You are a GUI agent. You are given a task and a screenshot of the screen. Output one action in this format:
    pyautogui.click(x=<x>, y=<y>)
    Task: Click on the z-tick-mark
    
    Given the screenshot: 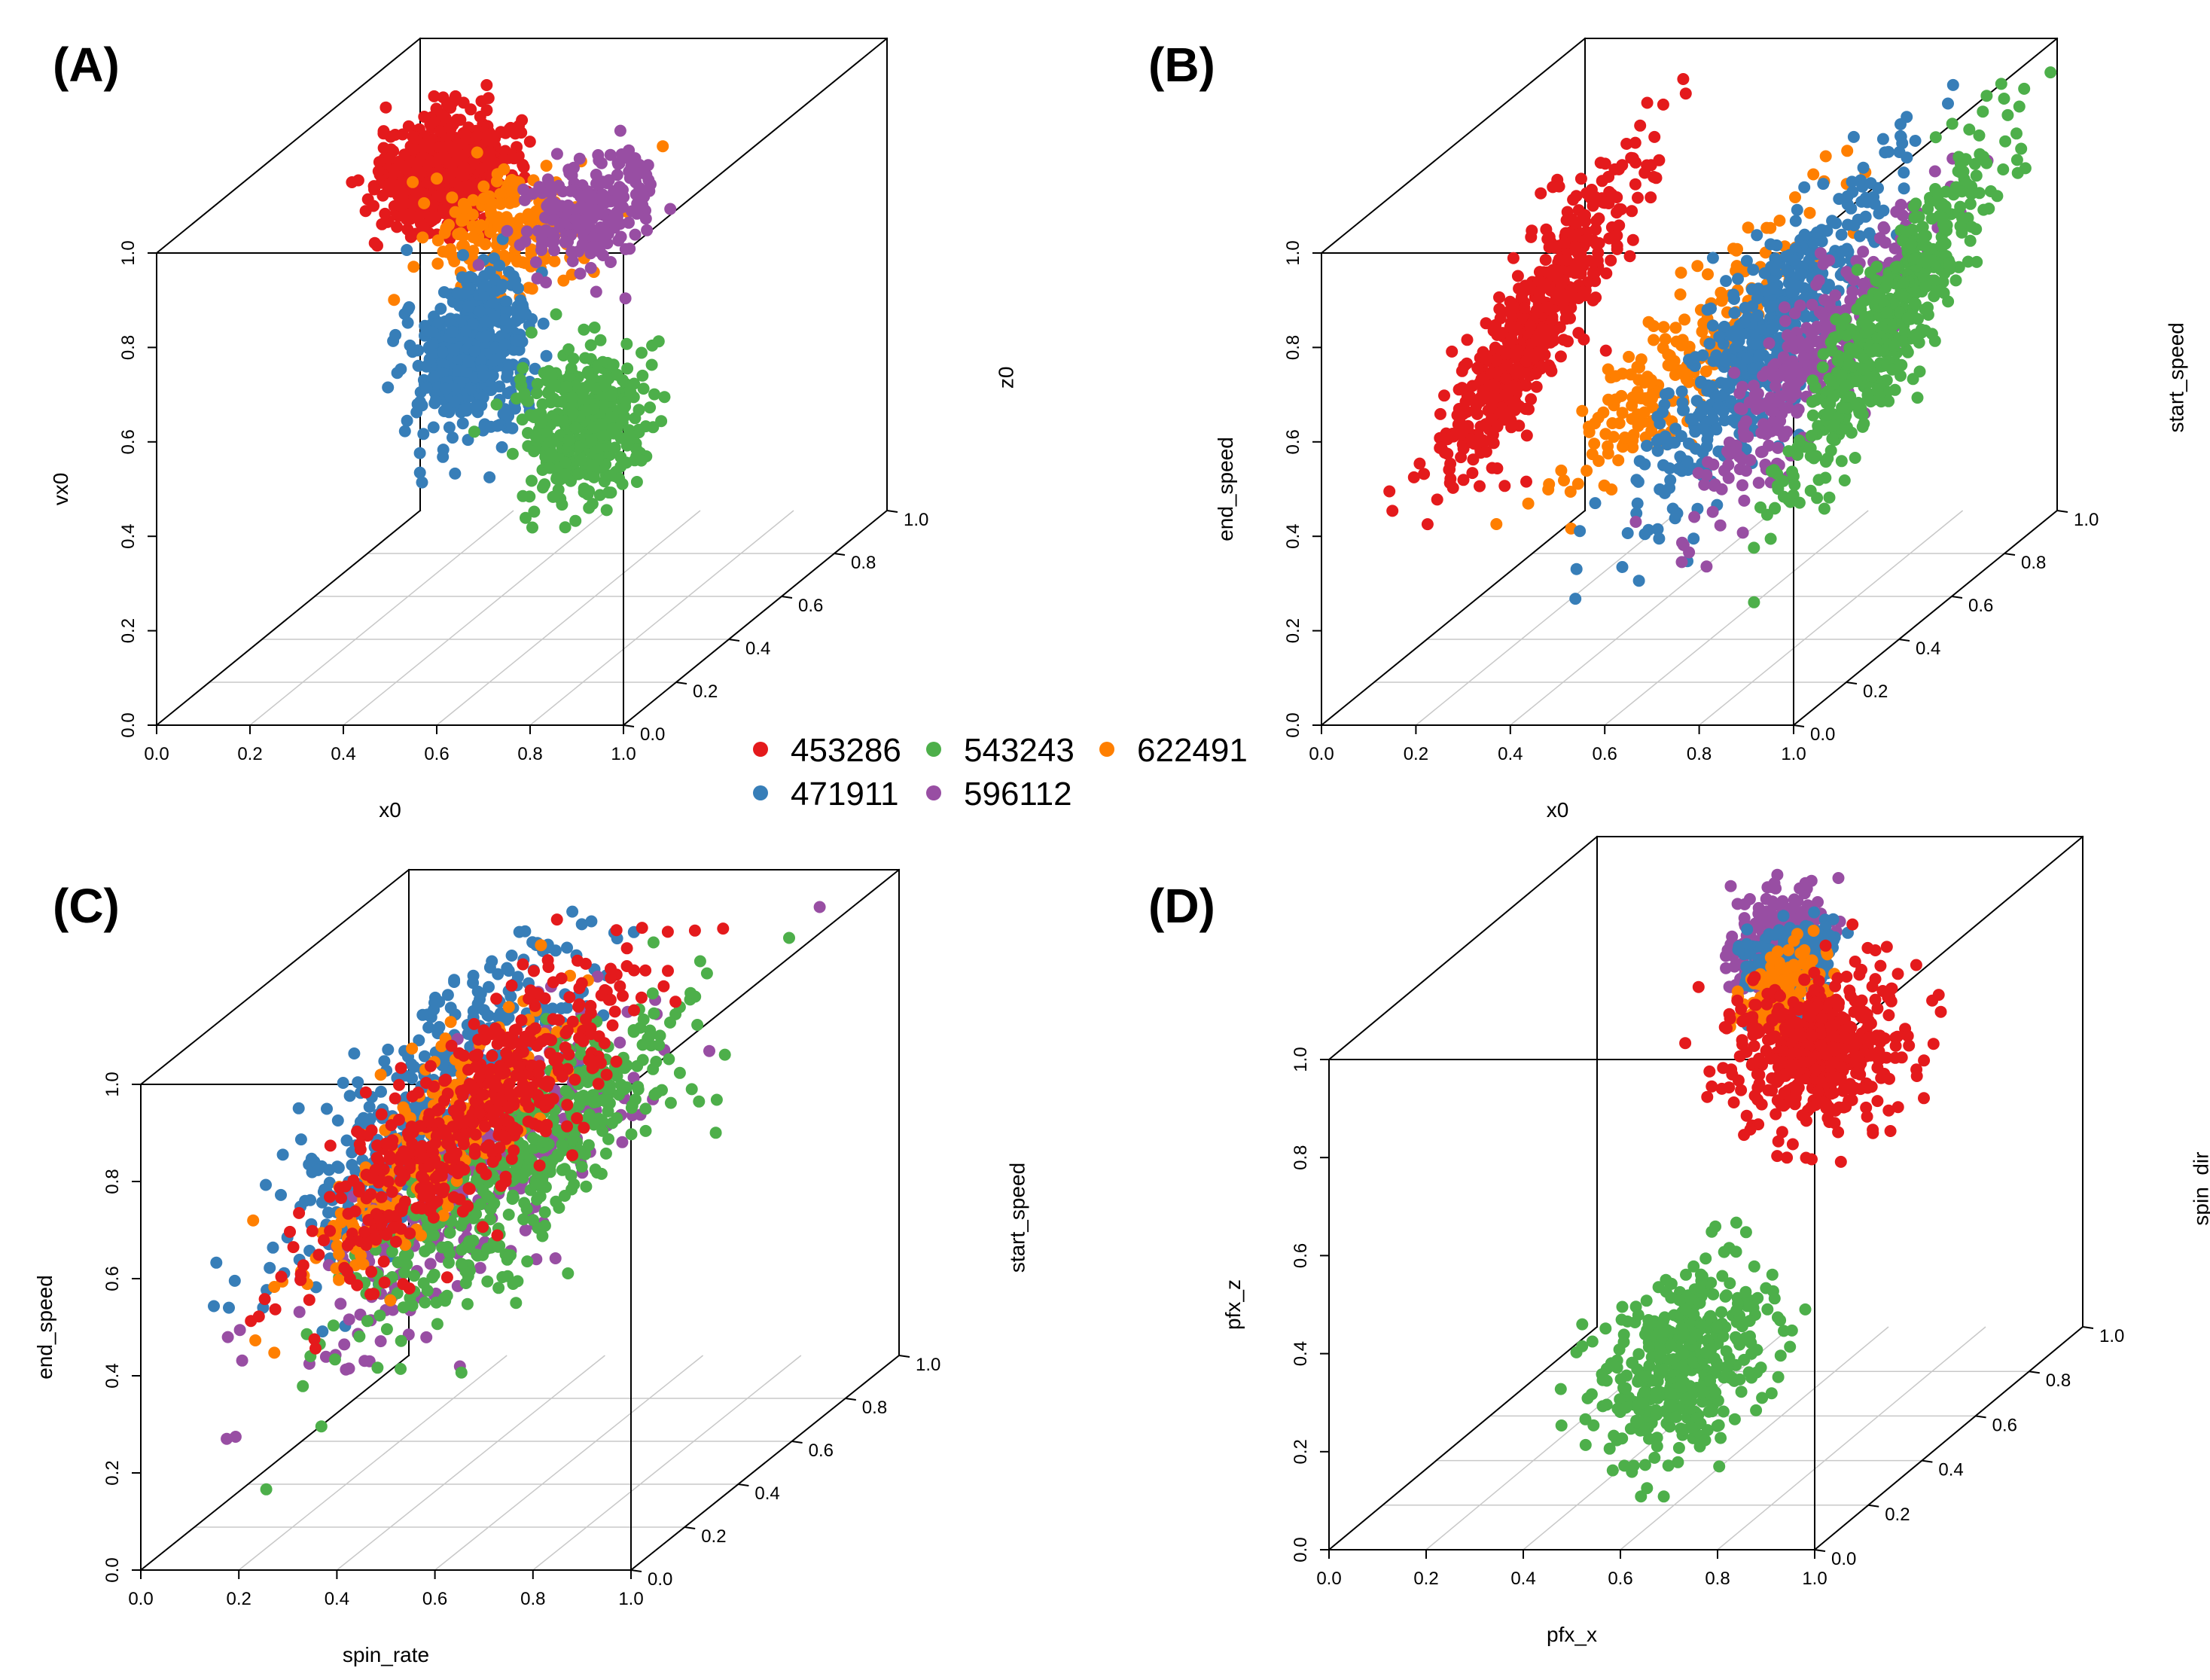 What is the action you would take?
    pyautogui.click(x=2010, y=554)
    